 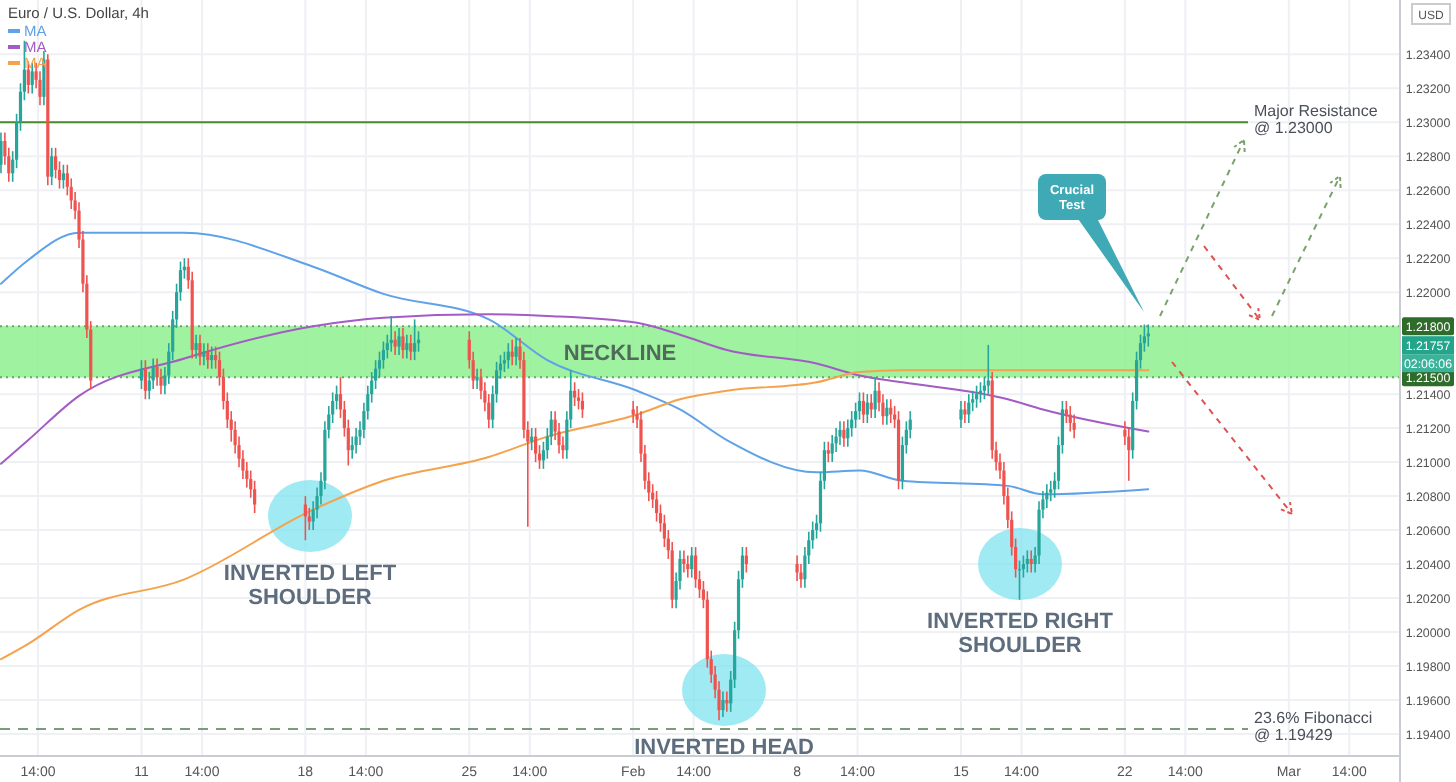 What do you see at coordinates (1020, 634) in the screenshot?
I see `annotation: INVERTED RIGHT SHOULDER` at bounding box center [1020, 634].